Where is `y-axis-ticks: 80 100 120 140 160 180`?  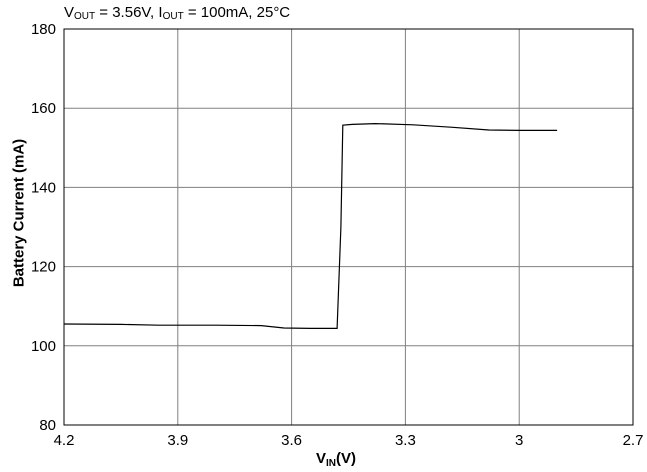 y-axis-ticks: 80 100 120 140 160 180 is located at coordinates (43, 227).